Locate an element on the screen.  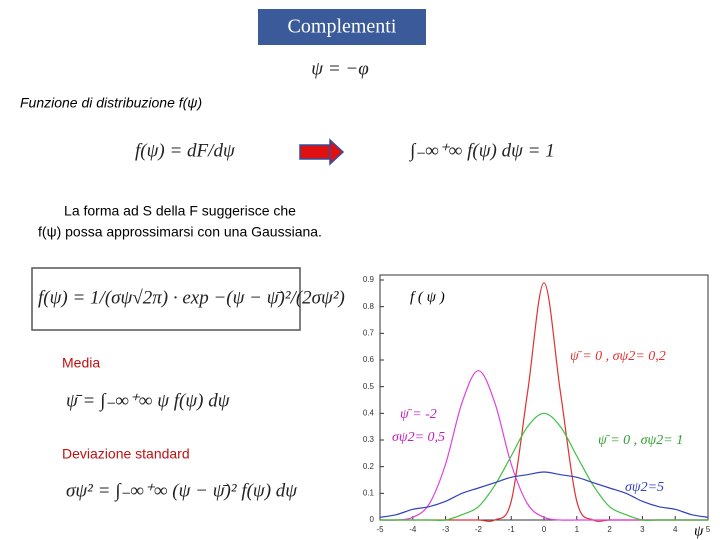
y-axis-label: f ( ψ ) is located at coordinates (427, 297).